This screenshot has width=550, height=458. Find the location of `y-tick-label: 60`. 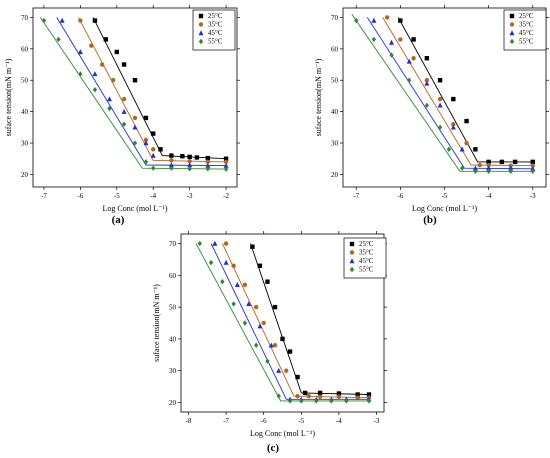

y-tick-label: 60 is located at coordinates (335, 49).